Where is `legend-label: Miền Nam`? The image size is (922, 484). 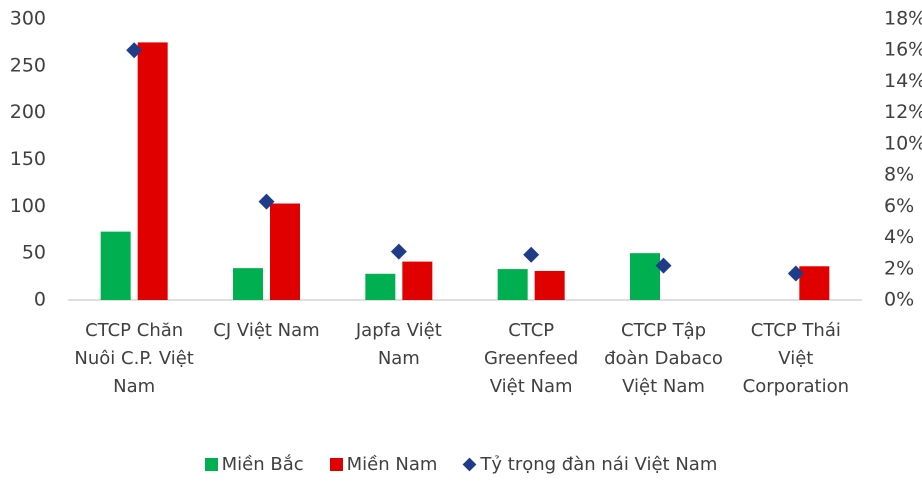
legend-label: Miền Nam is located at coordinates (392, 464).